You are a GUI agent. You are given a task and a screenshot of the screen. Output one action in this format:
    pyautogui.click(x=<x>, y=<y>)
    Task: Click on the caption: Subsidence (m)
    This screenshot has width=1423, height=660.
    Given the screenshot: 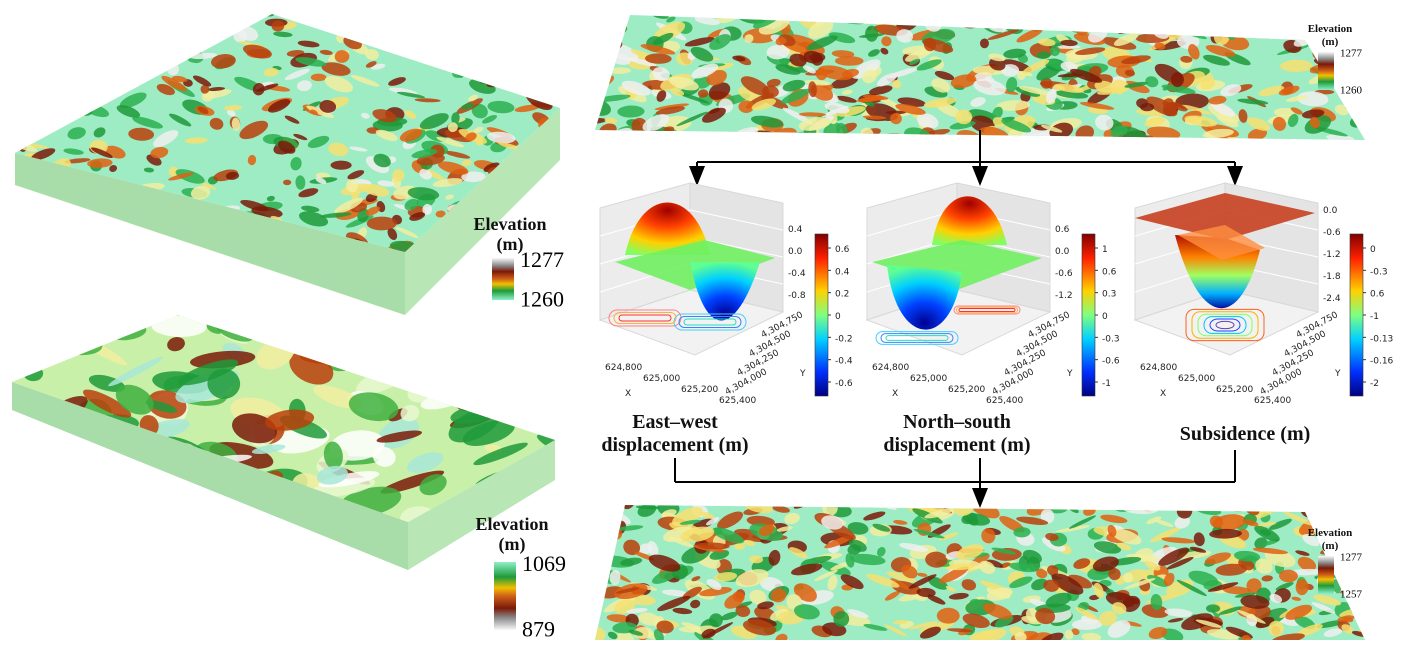 What is the action you would take?
    pyautogui.click(x=1245, y=434)
    